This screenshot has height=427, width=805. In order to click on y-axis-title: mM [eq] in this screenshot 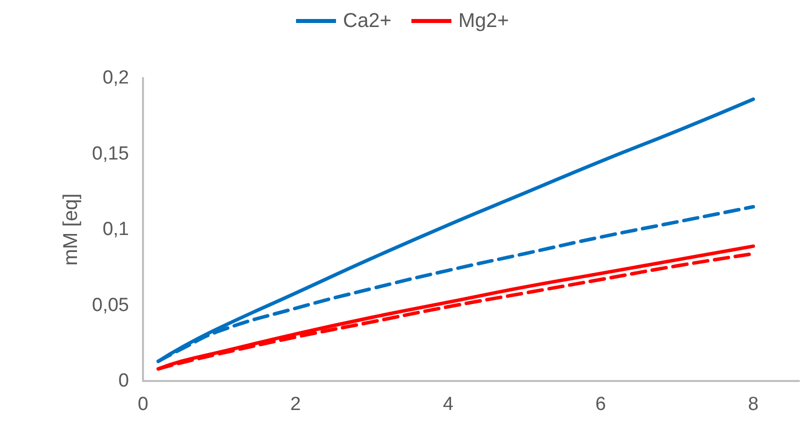, I will do `click(71, 229)`.